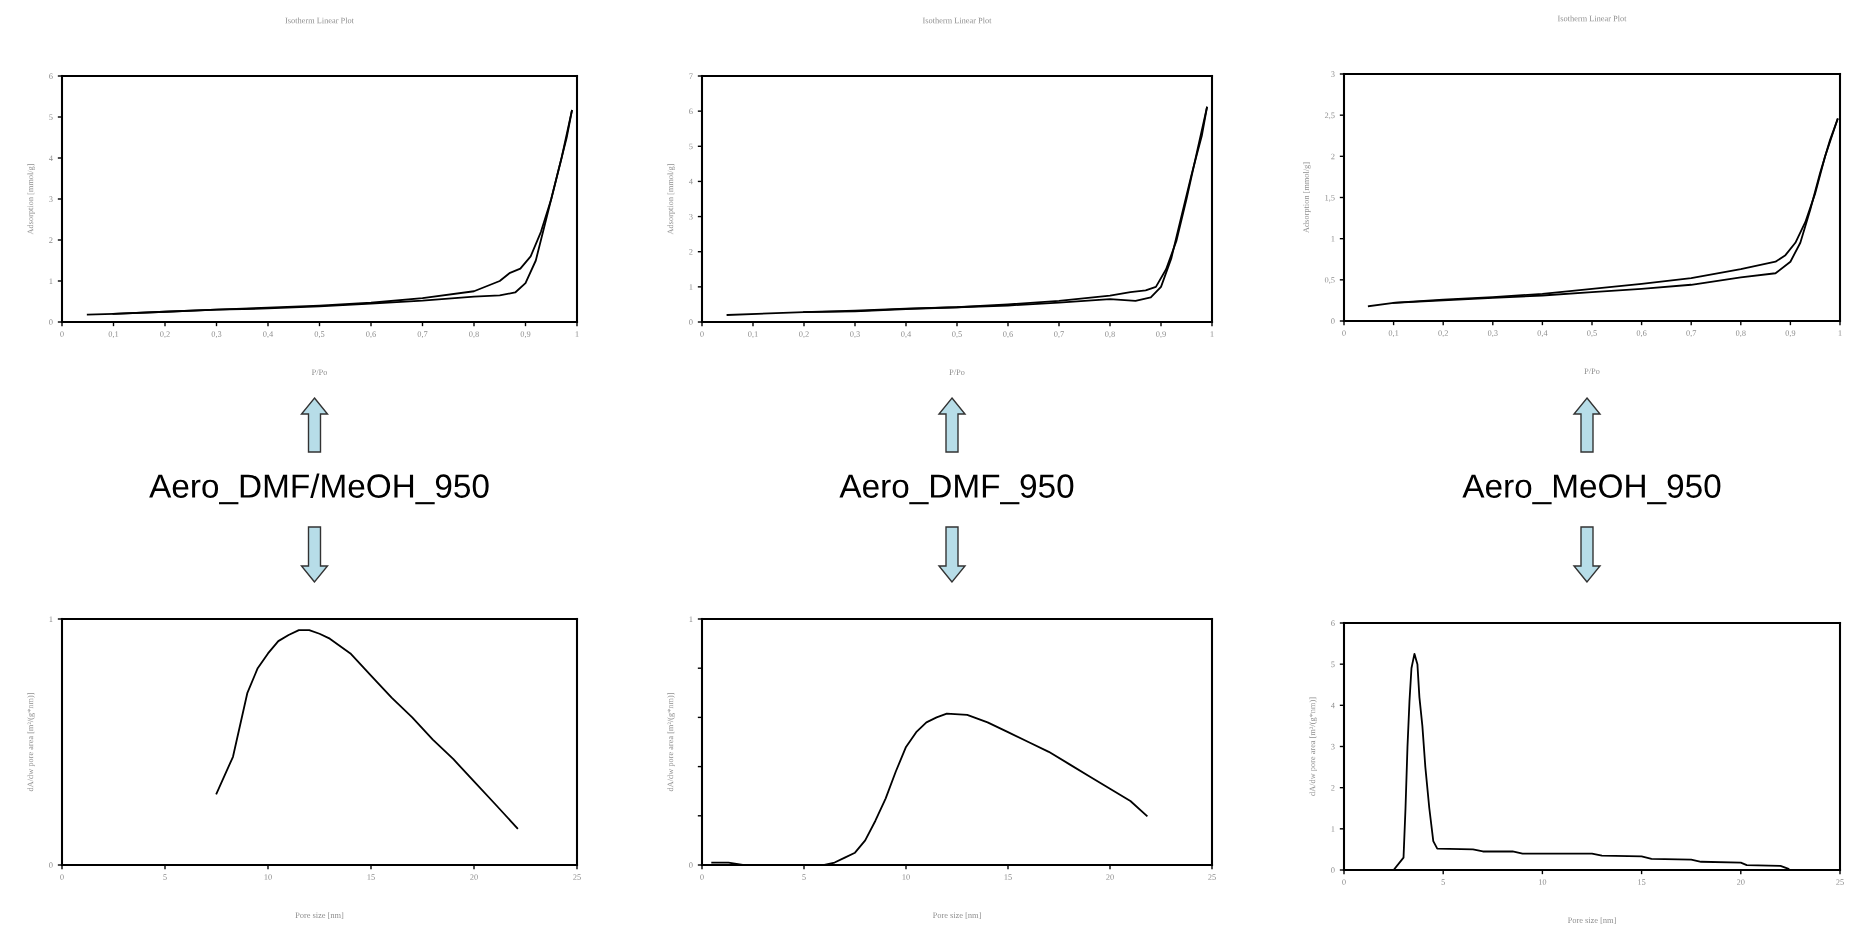 Image resolution: width=1856 pixels, height=928 pixels. What do you see at coordinates (319, 489) in the screenshot?
I see `text: Aero_DMF/MeOH_950` at bounding box center [319, 489].